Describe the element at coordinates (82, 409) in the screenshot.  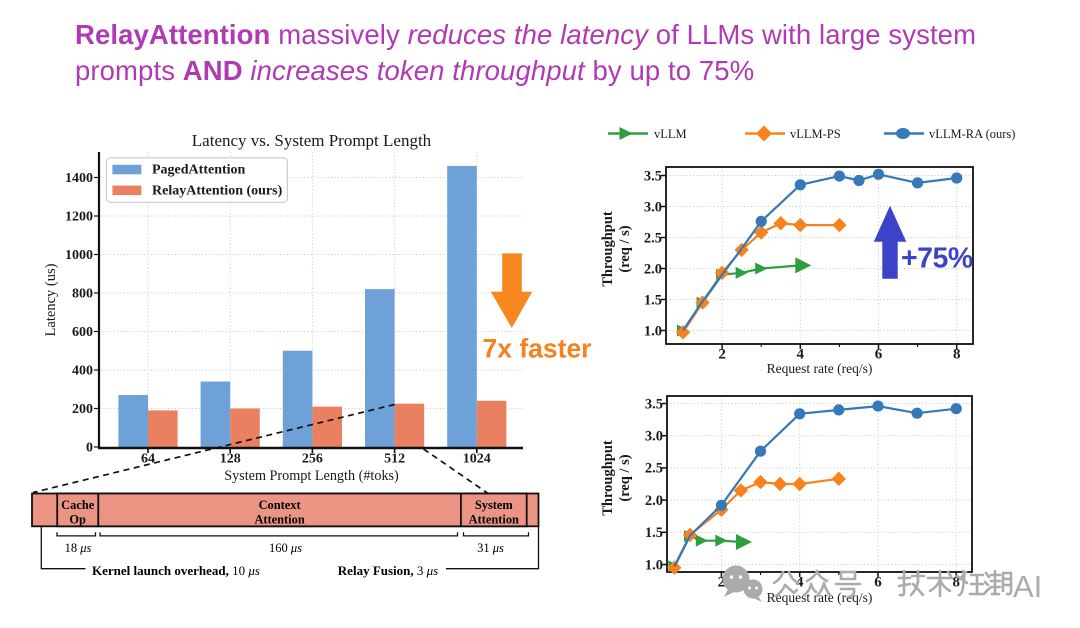
I see `svg-text: 200` at that location.